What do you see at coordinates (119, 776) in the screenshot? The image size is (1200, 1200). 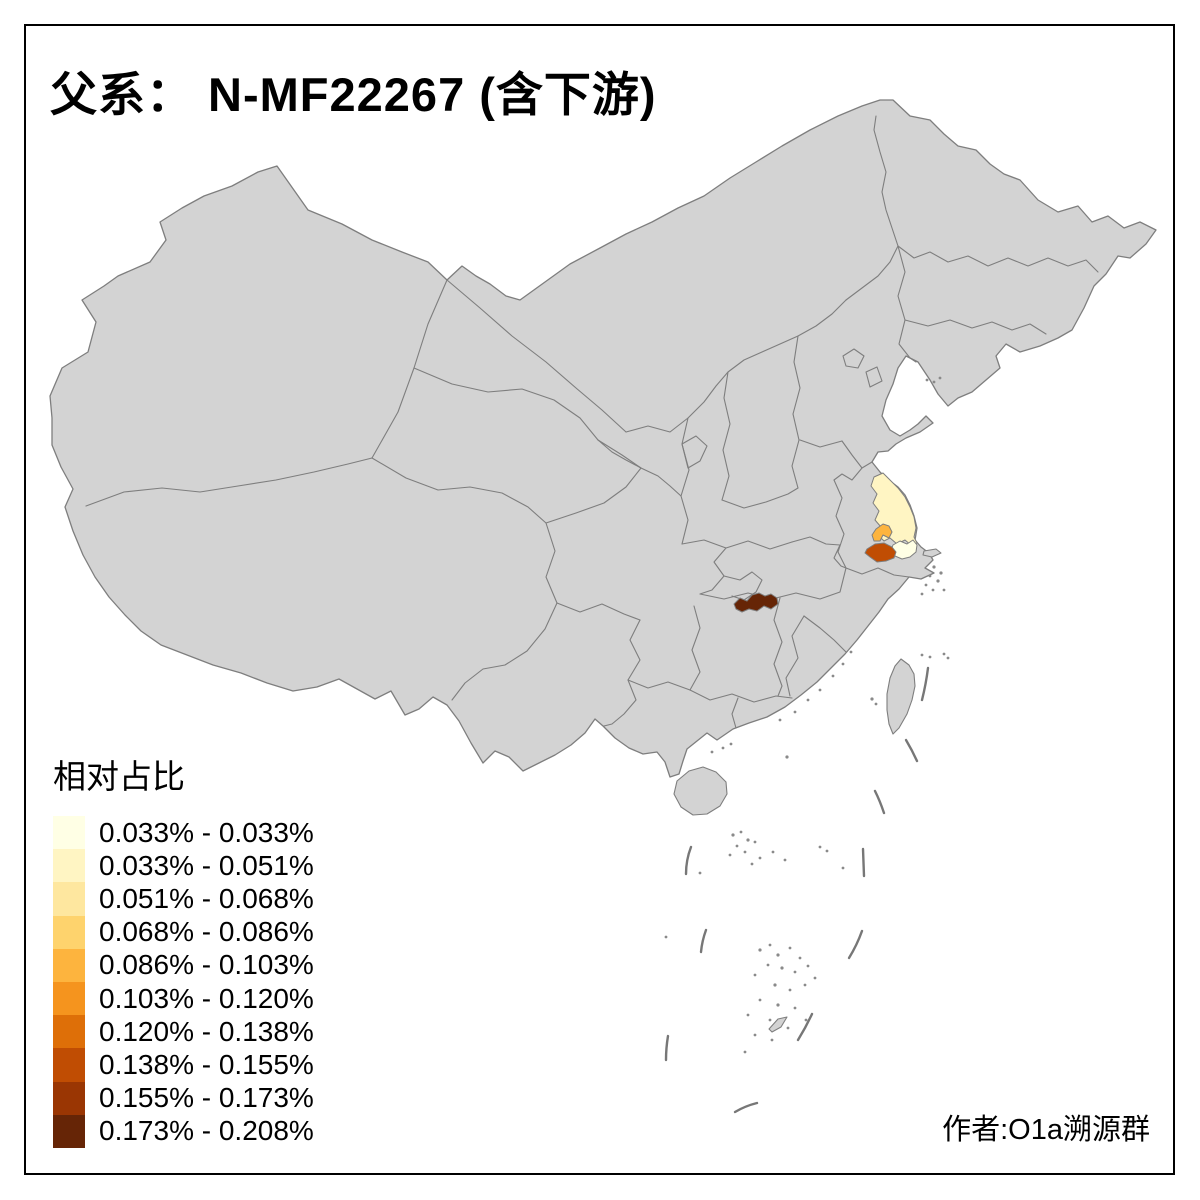 I see `legend-title: 相对占比` at bounding box center [119, 776].